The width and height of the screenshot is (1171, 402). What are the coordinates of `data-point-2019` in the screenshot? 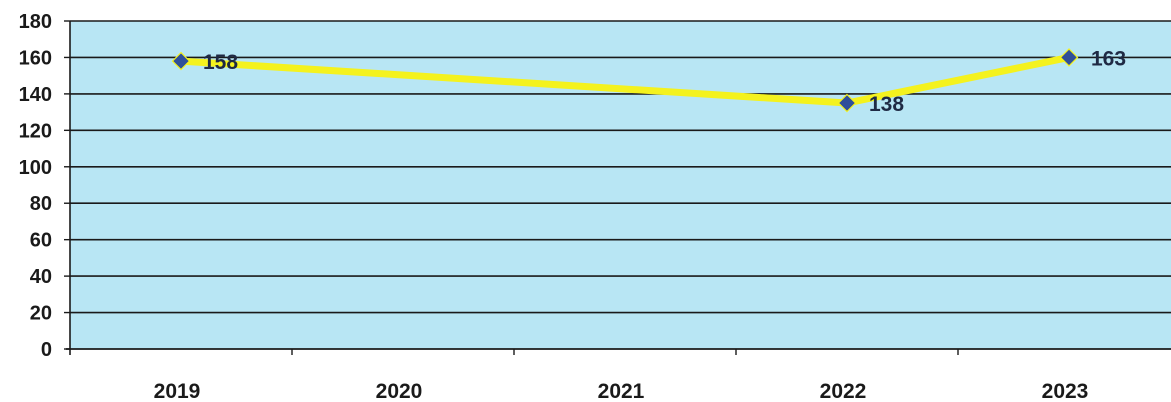 It's located at (181, 61).